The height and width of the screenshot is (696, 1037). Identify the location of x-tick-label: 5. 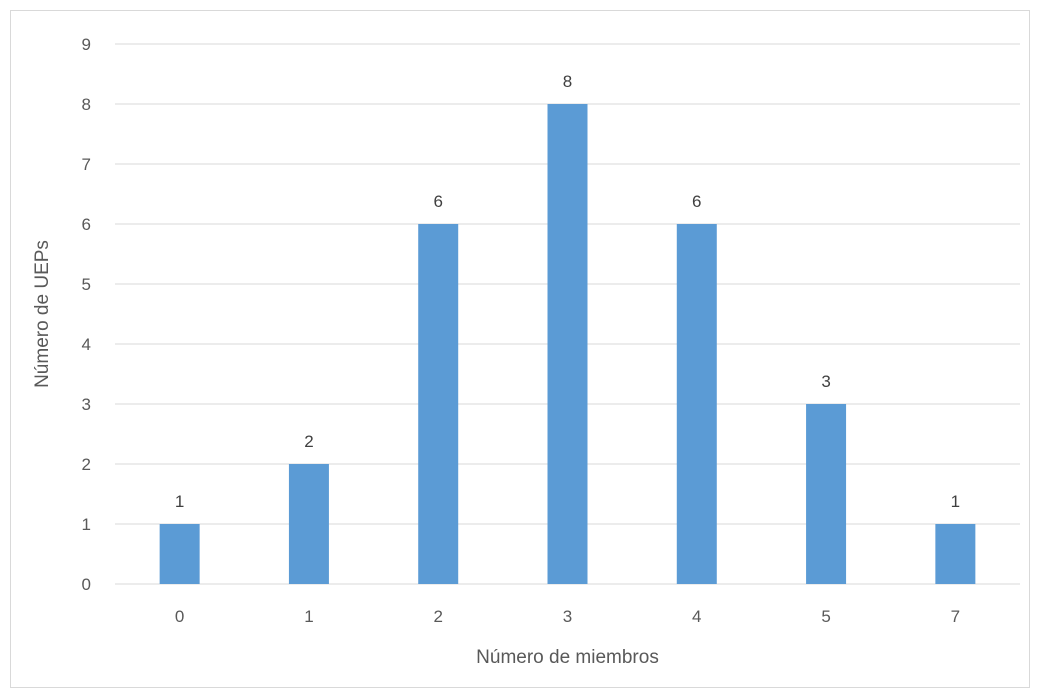
(825, 616).